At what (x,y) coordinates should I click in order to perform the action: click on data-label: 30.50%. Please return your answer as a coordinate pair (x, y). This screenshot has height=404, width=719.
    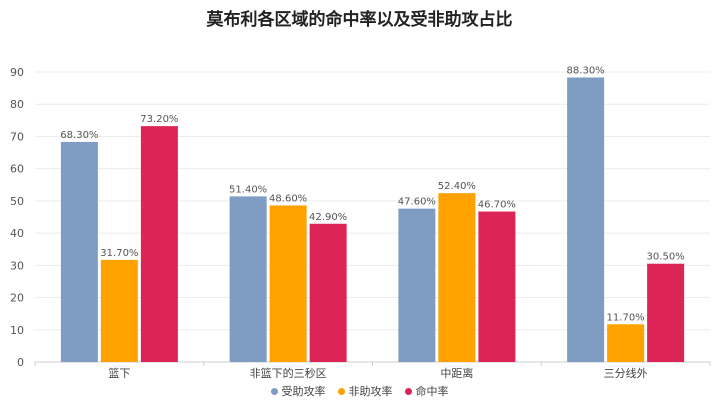
    Looking at the image, I should click on (666, 257).